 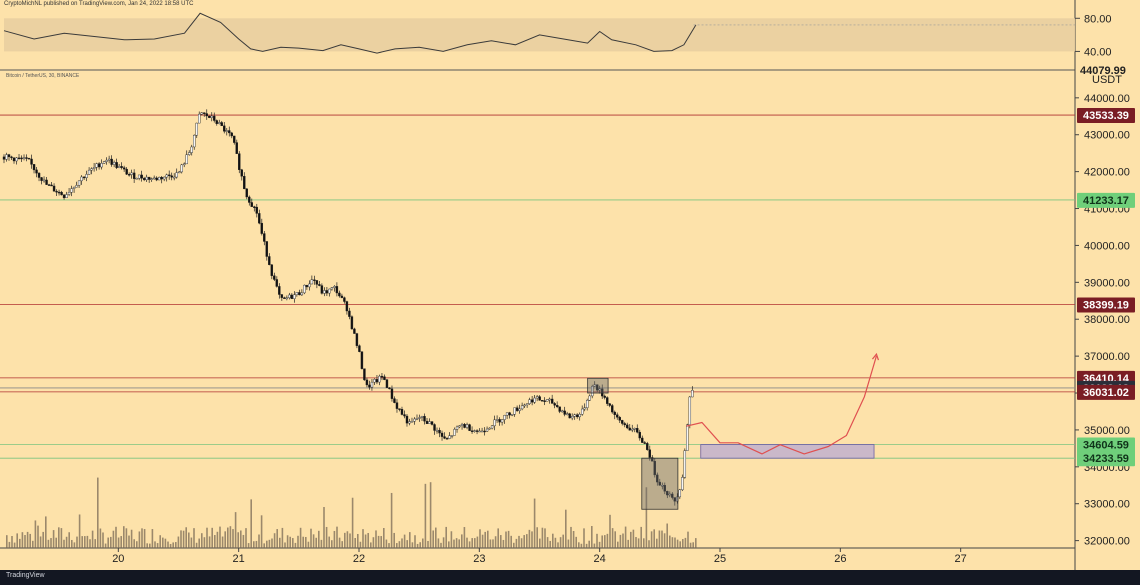 I want to click on level-tag-label: 34233.59, so click(x=1106, y=459).